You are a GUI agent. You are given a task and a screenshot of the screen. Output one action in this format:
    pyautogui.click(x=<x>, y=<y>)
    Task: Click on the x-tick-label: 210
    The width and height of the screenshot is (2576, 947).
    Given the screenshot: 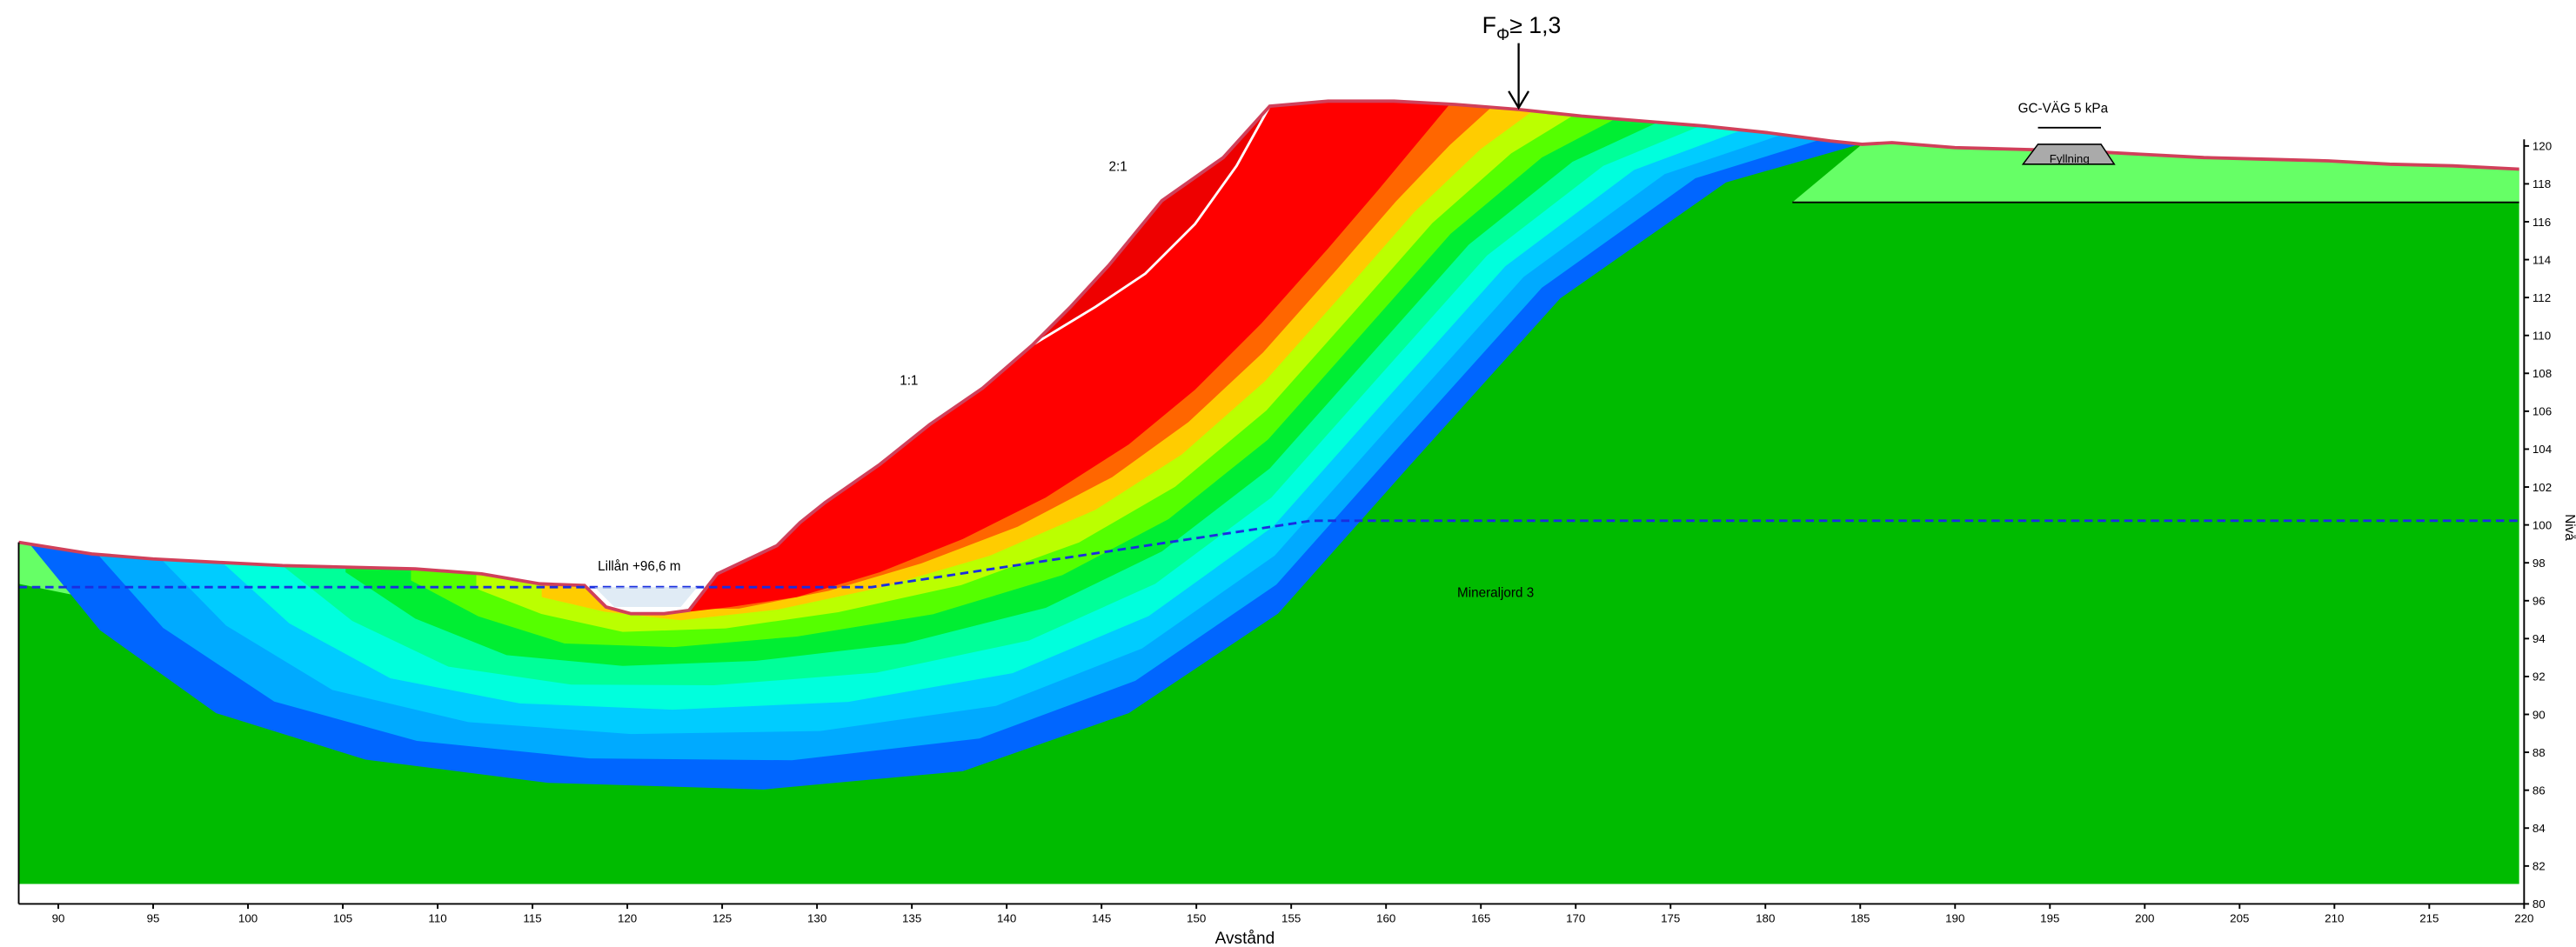 What is the action you would take?
    pyautogui.click(x=2334, y=917)
    